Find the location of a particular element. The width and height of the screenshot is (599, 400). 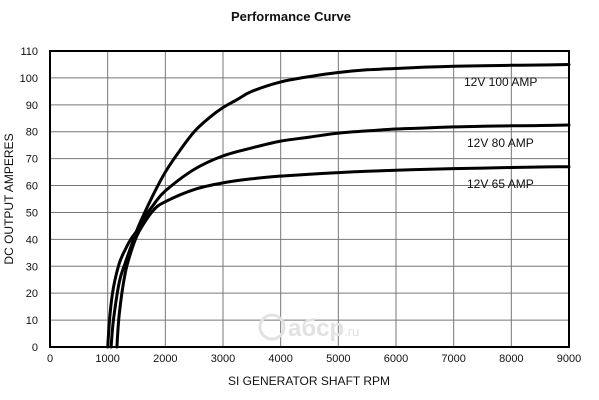

x-tick-label: 5000 is located at coordinates (338, 359).